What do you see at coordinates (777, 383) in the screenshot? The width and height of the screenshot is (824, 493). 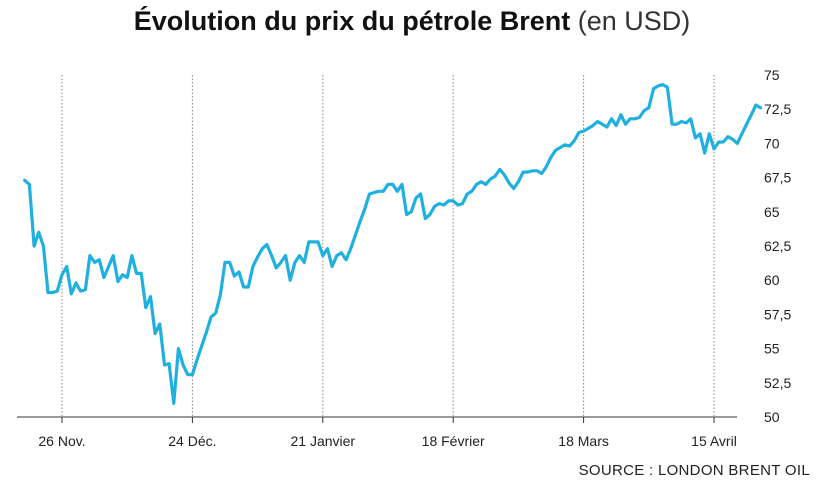 I see `y-tick-label: 52,5` at bounding box center [777, 383].